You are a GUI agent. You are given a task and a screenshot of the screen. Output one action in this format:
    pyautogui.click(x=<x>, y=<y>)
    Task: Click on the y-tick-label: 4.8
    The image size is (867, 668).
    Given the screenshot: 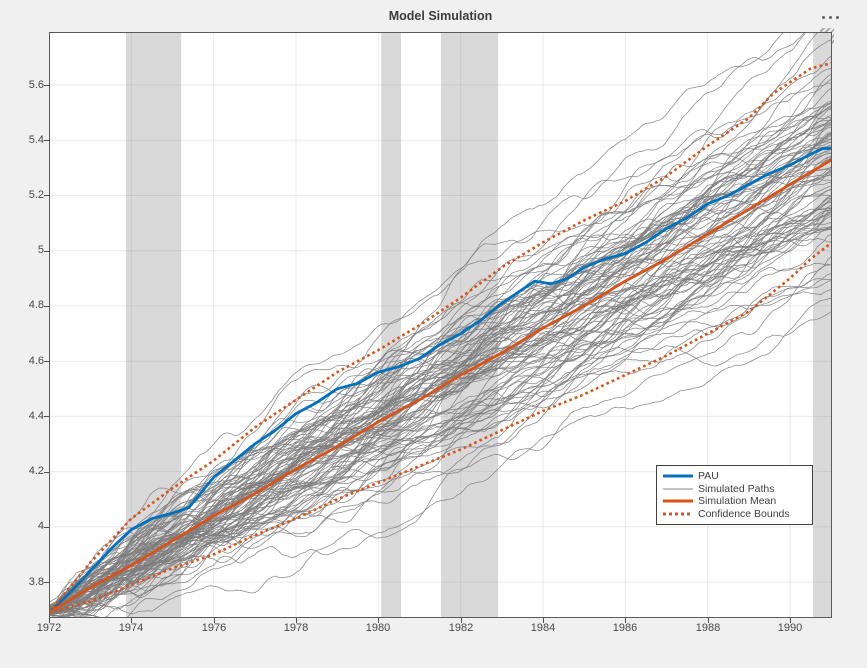 What is the action you would take?
    pyautogui.click(x=36, y=305)
    